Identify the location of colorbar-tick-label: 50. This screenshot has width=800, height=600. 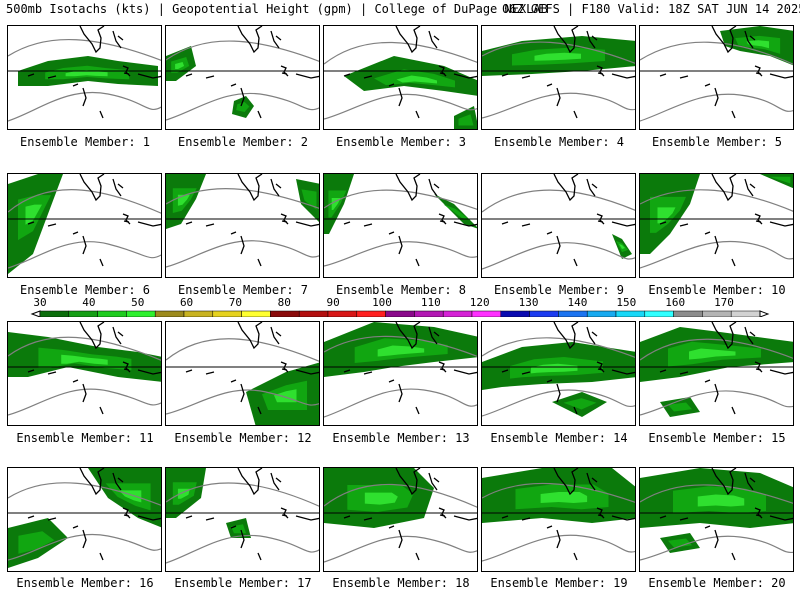
(138, 302).